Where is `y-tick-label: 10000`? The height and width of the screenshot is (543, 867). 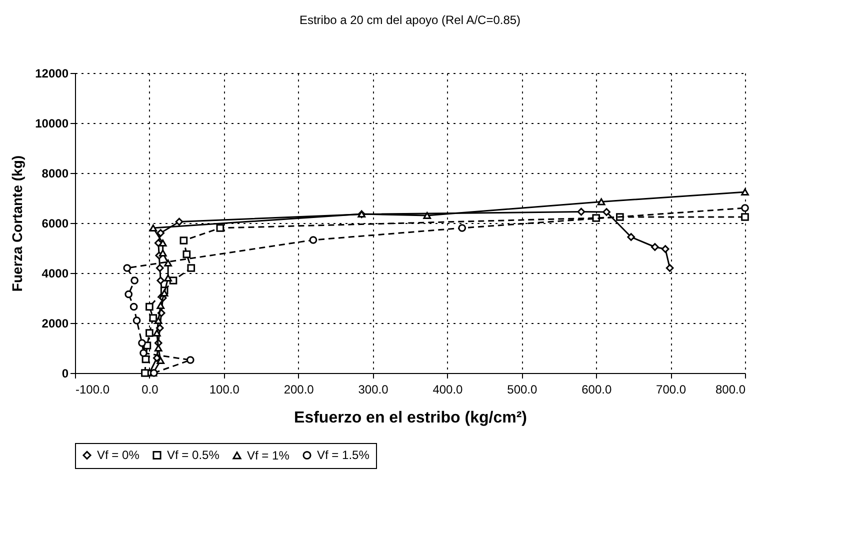
y-tick-label: 10000 is located at coordinates (52, 123).